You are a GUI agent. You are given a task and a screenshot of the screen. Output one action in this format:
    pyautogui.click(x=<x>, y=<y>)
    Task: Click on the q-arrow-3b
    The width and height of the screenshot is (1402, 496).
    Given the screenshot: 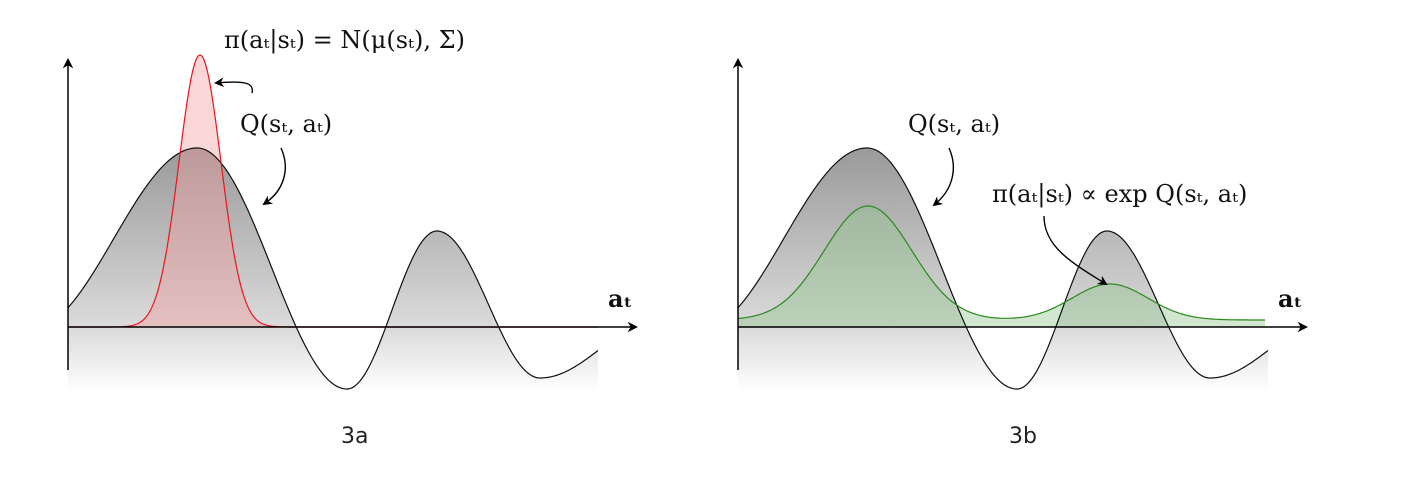 What is the action you would take?
    pyautogui.click(x=943, y=177)
    